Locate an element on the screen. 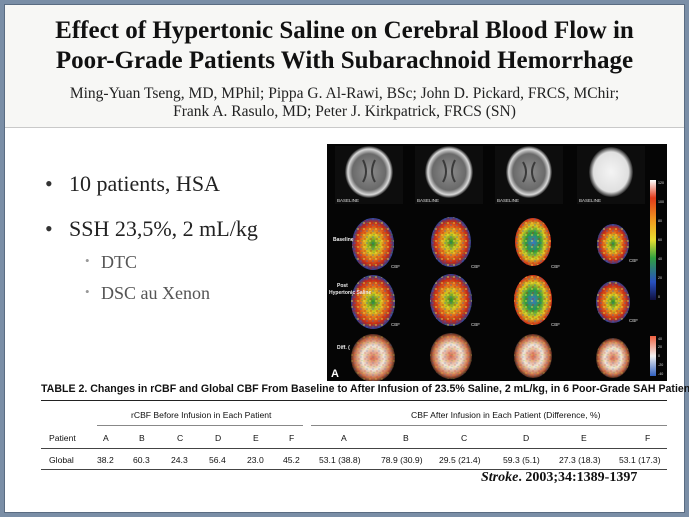 The height and width of the screenshot is (517, 689). citation-journal: Stroke is located at coordinates (500, 477).